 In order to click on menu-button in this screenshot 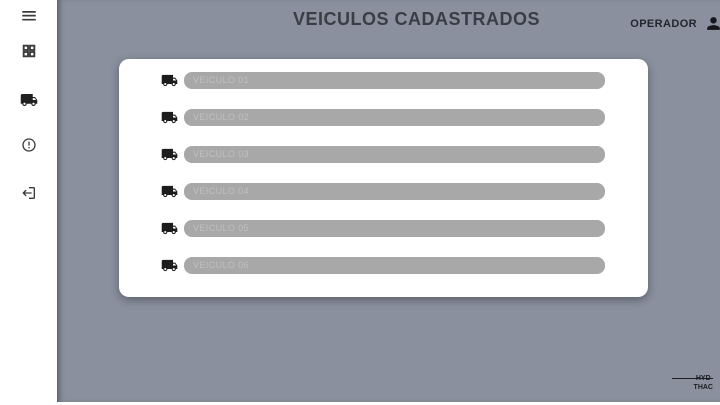, I will do `click(28, 15)`.